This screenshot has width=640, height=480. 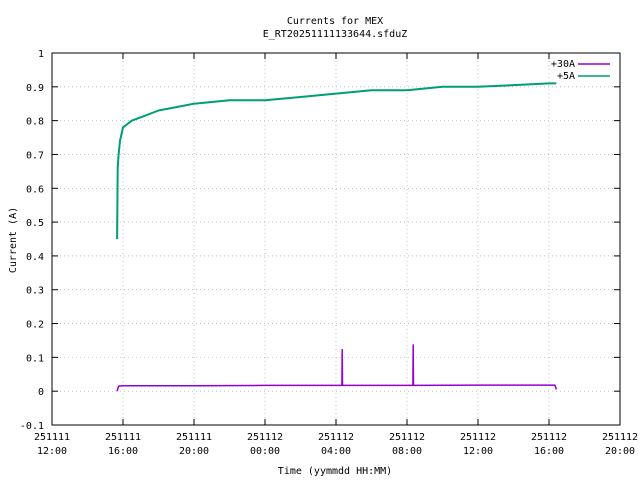 What do you see at coordinates (41, 392) in the screenshot?
I see `y-tick-label: 0` at bounding box center [41, 392].